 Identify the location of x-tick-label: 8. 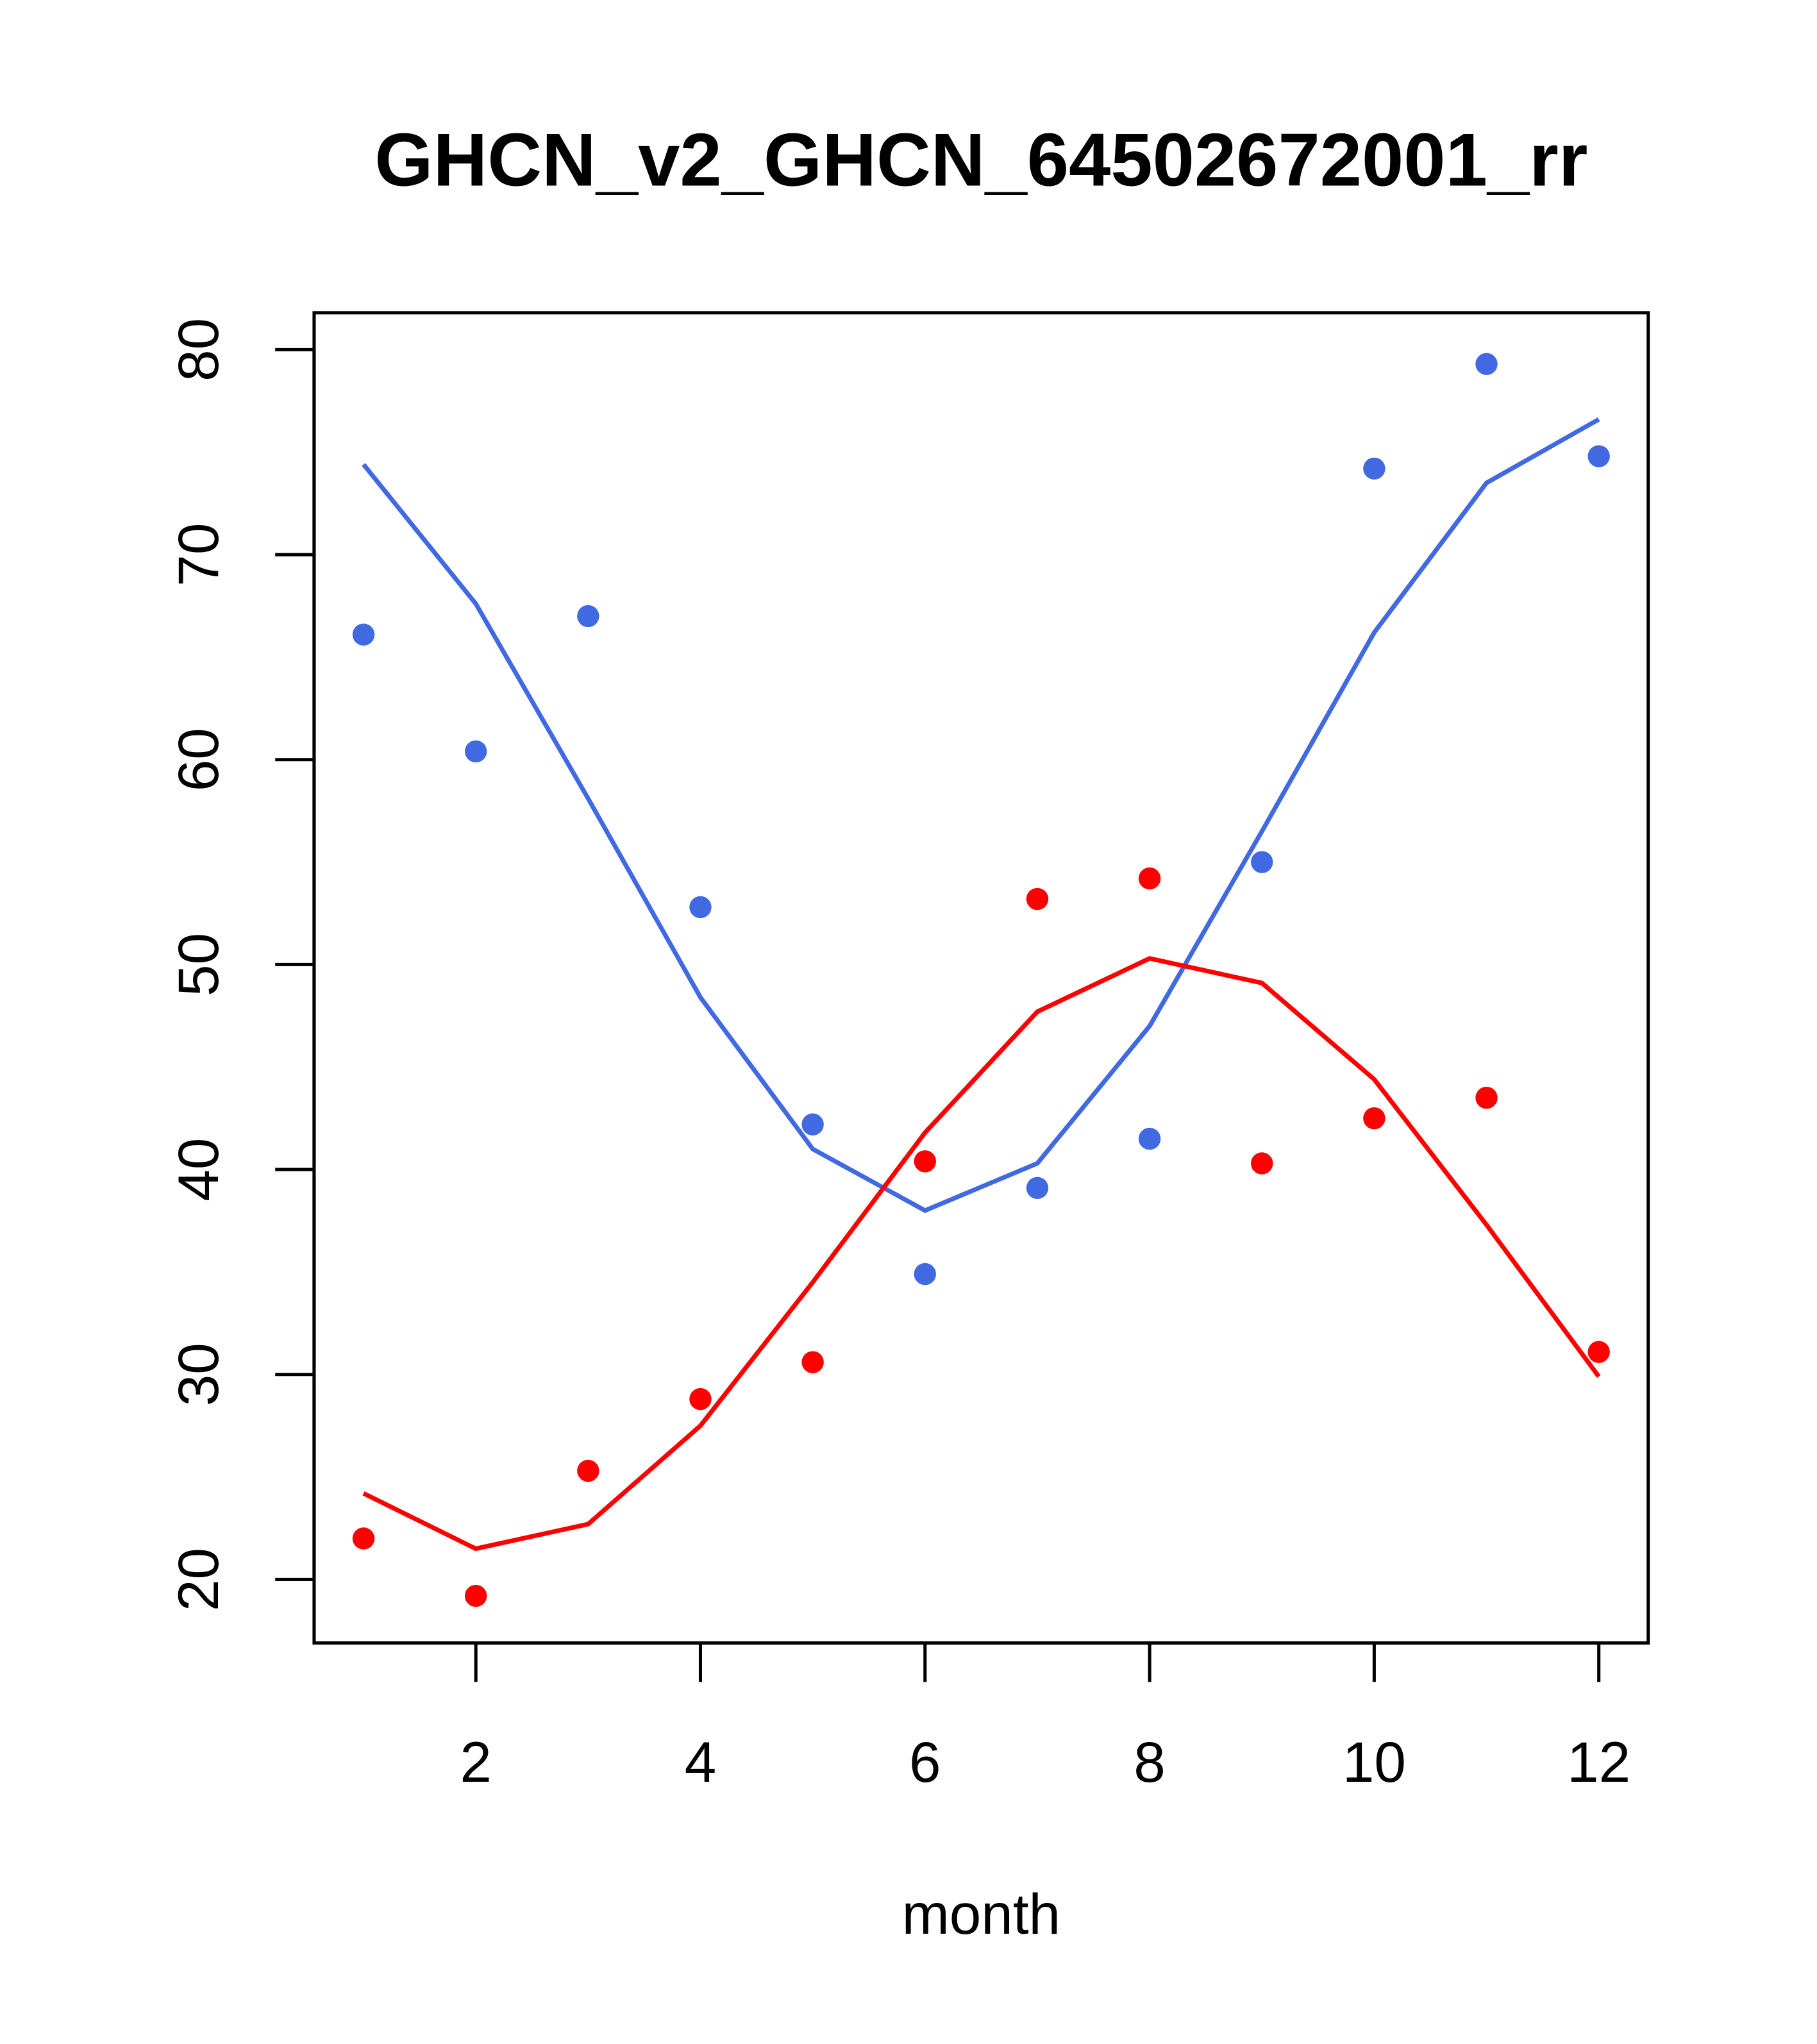
(1150, 1762).